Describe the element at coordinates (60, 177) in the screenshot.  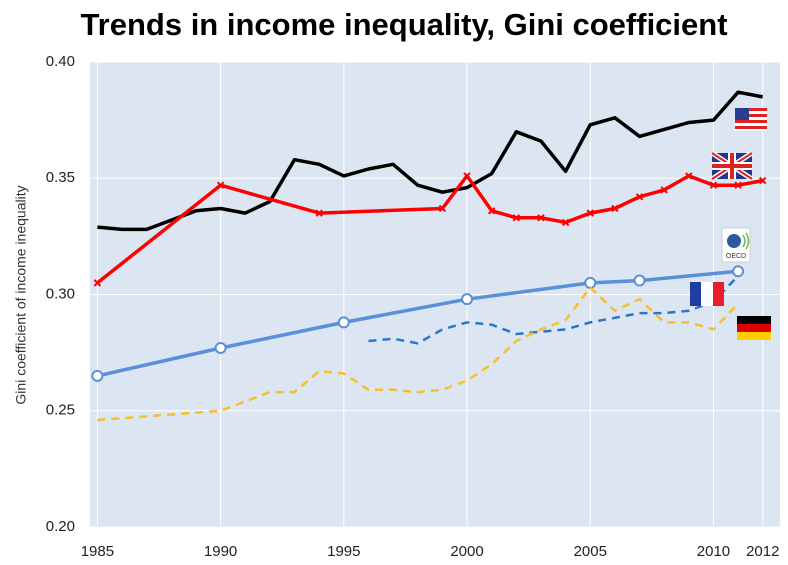
I see `y-tick-label: 0.35` at that location.